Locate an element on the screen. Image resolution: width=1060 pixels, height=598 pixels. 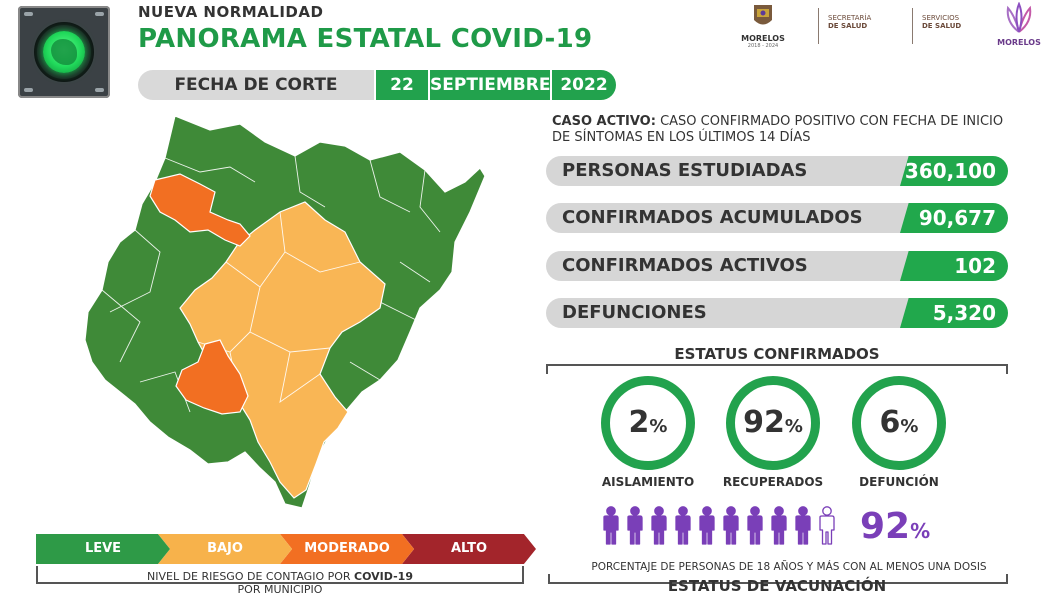
unvaccinated-person-icon is located at coordinates (827, 525).